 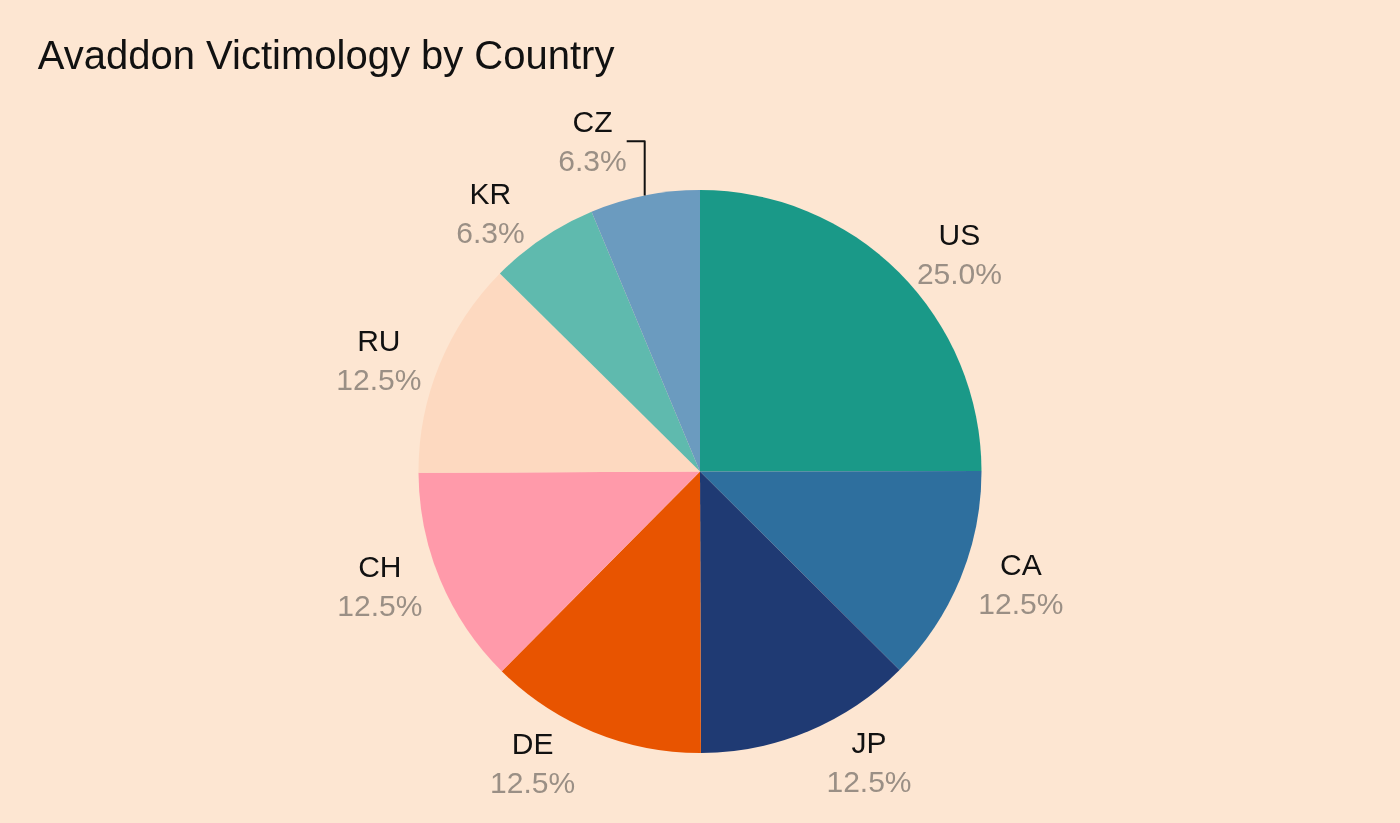 What do you see at coordinates (959, 235) in the screenshot?
I see `slice-label: US` at bounding box center [959, 235].